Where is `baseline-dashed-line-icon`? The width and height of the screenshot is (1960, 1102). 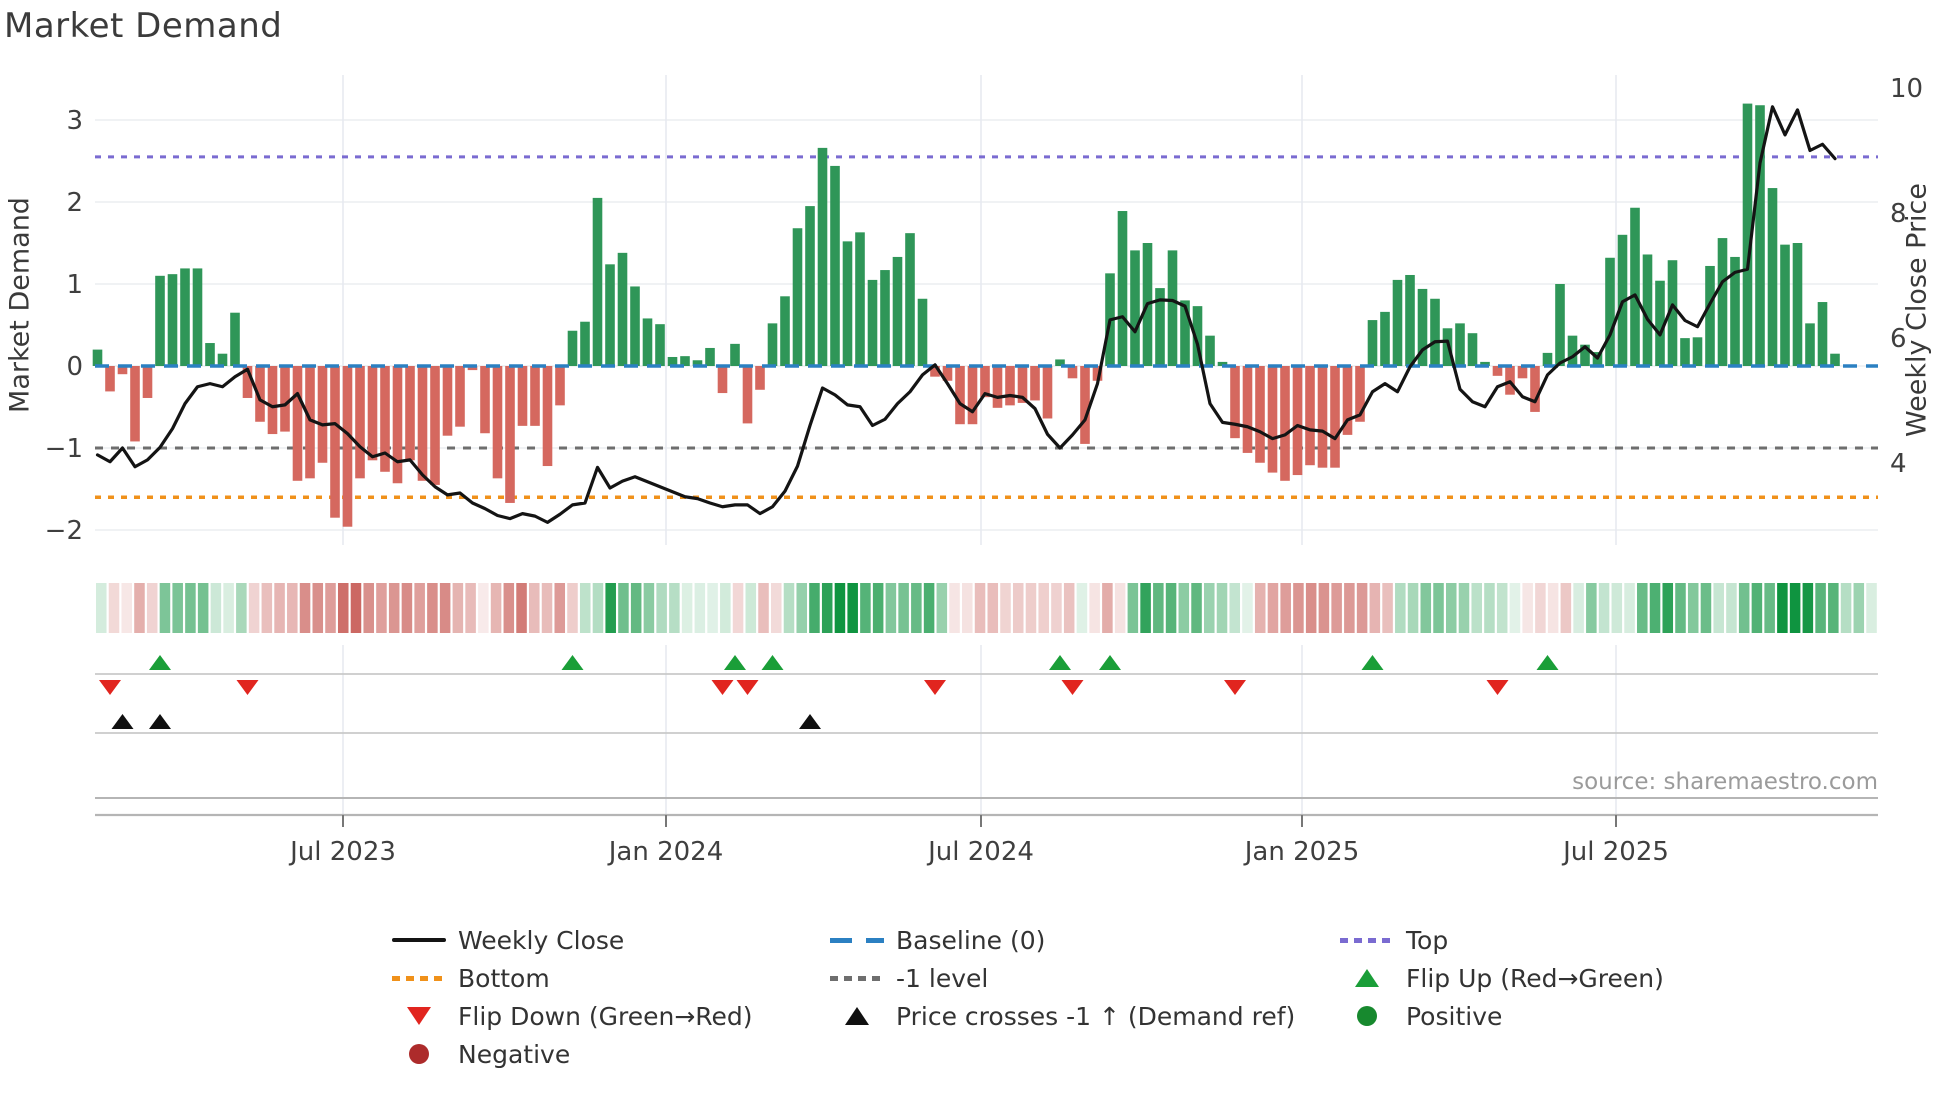
baseline-dashed-line-icon is located at coordinates (857, 940).